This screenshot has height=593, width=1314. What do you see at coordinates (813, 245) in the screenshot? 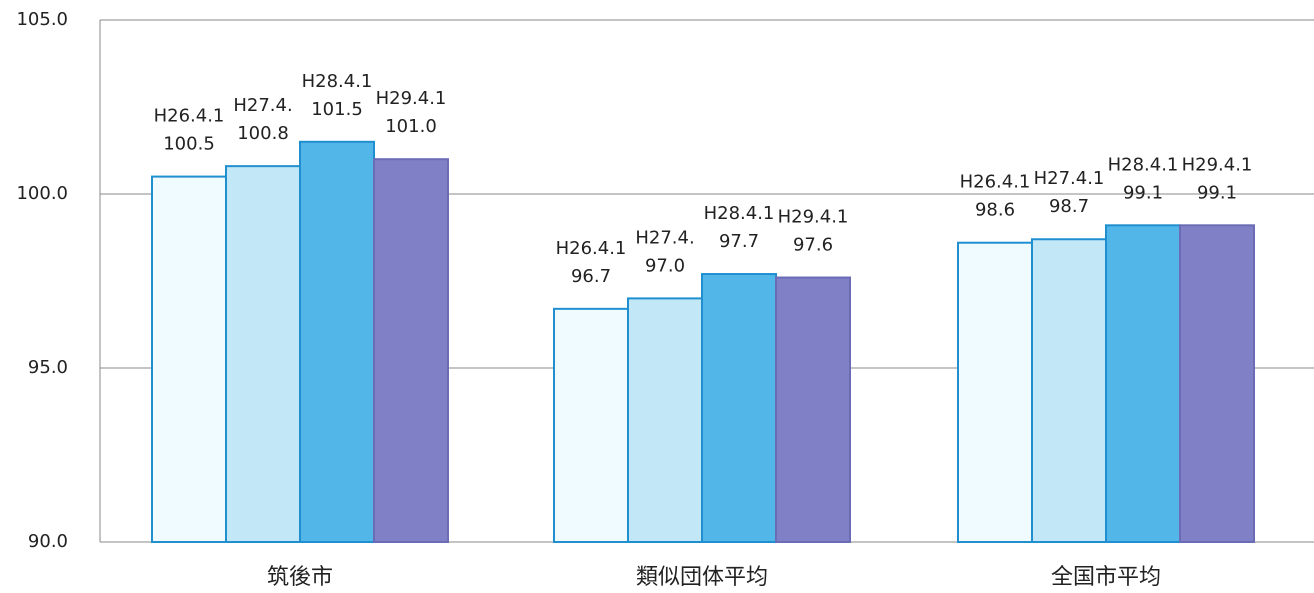
I see `value-label: 97.6` at bounding box center [813, 245].